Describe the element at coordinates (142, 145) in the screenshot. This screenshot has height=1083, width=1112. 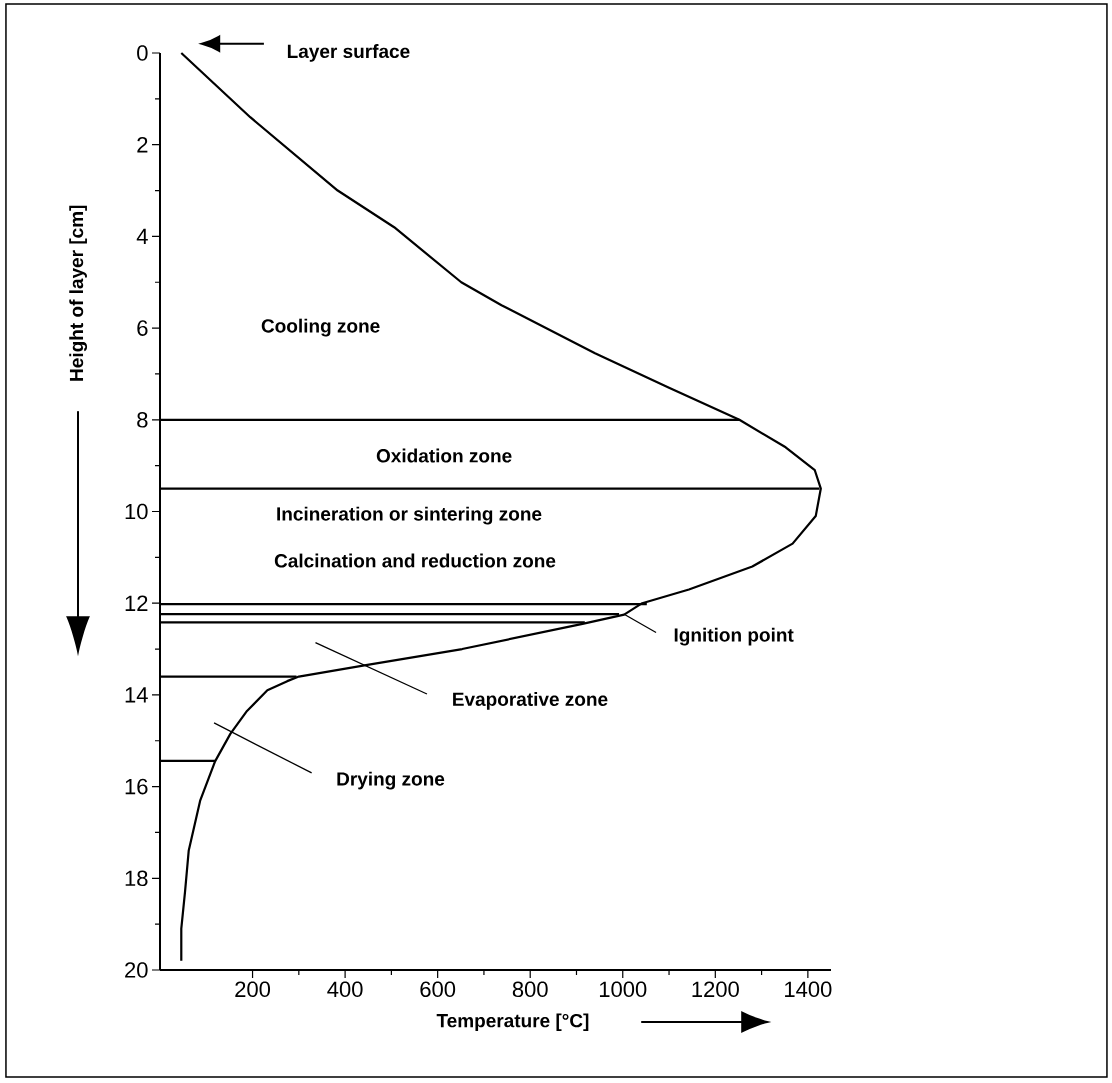
I see `y-tick-label: 2` at that location.